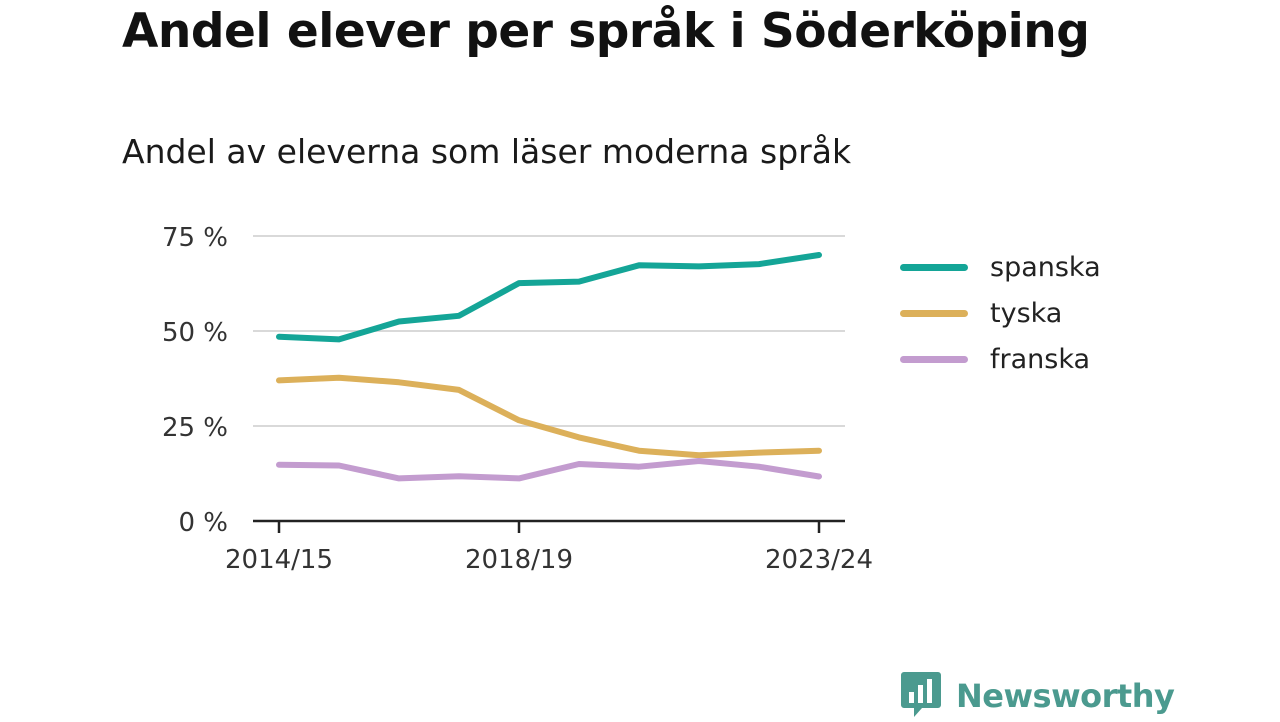 Image resolution: width=1280 pixels, height=722 pixels. What do you see at coordinates (195, 333) in the screenshot?
I see `y-tick-label: 50 %` at bounding box center [195, 333].